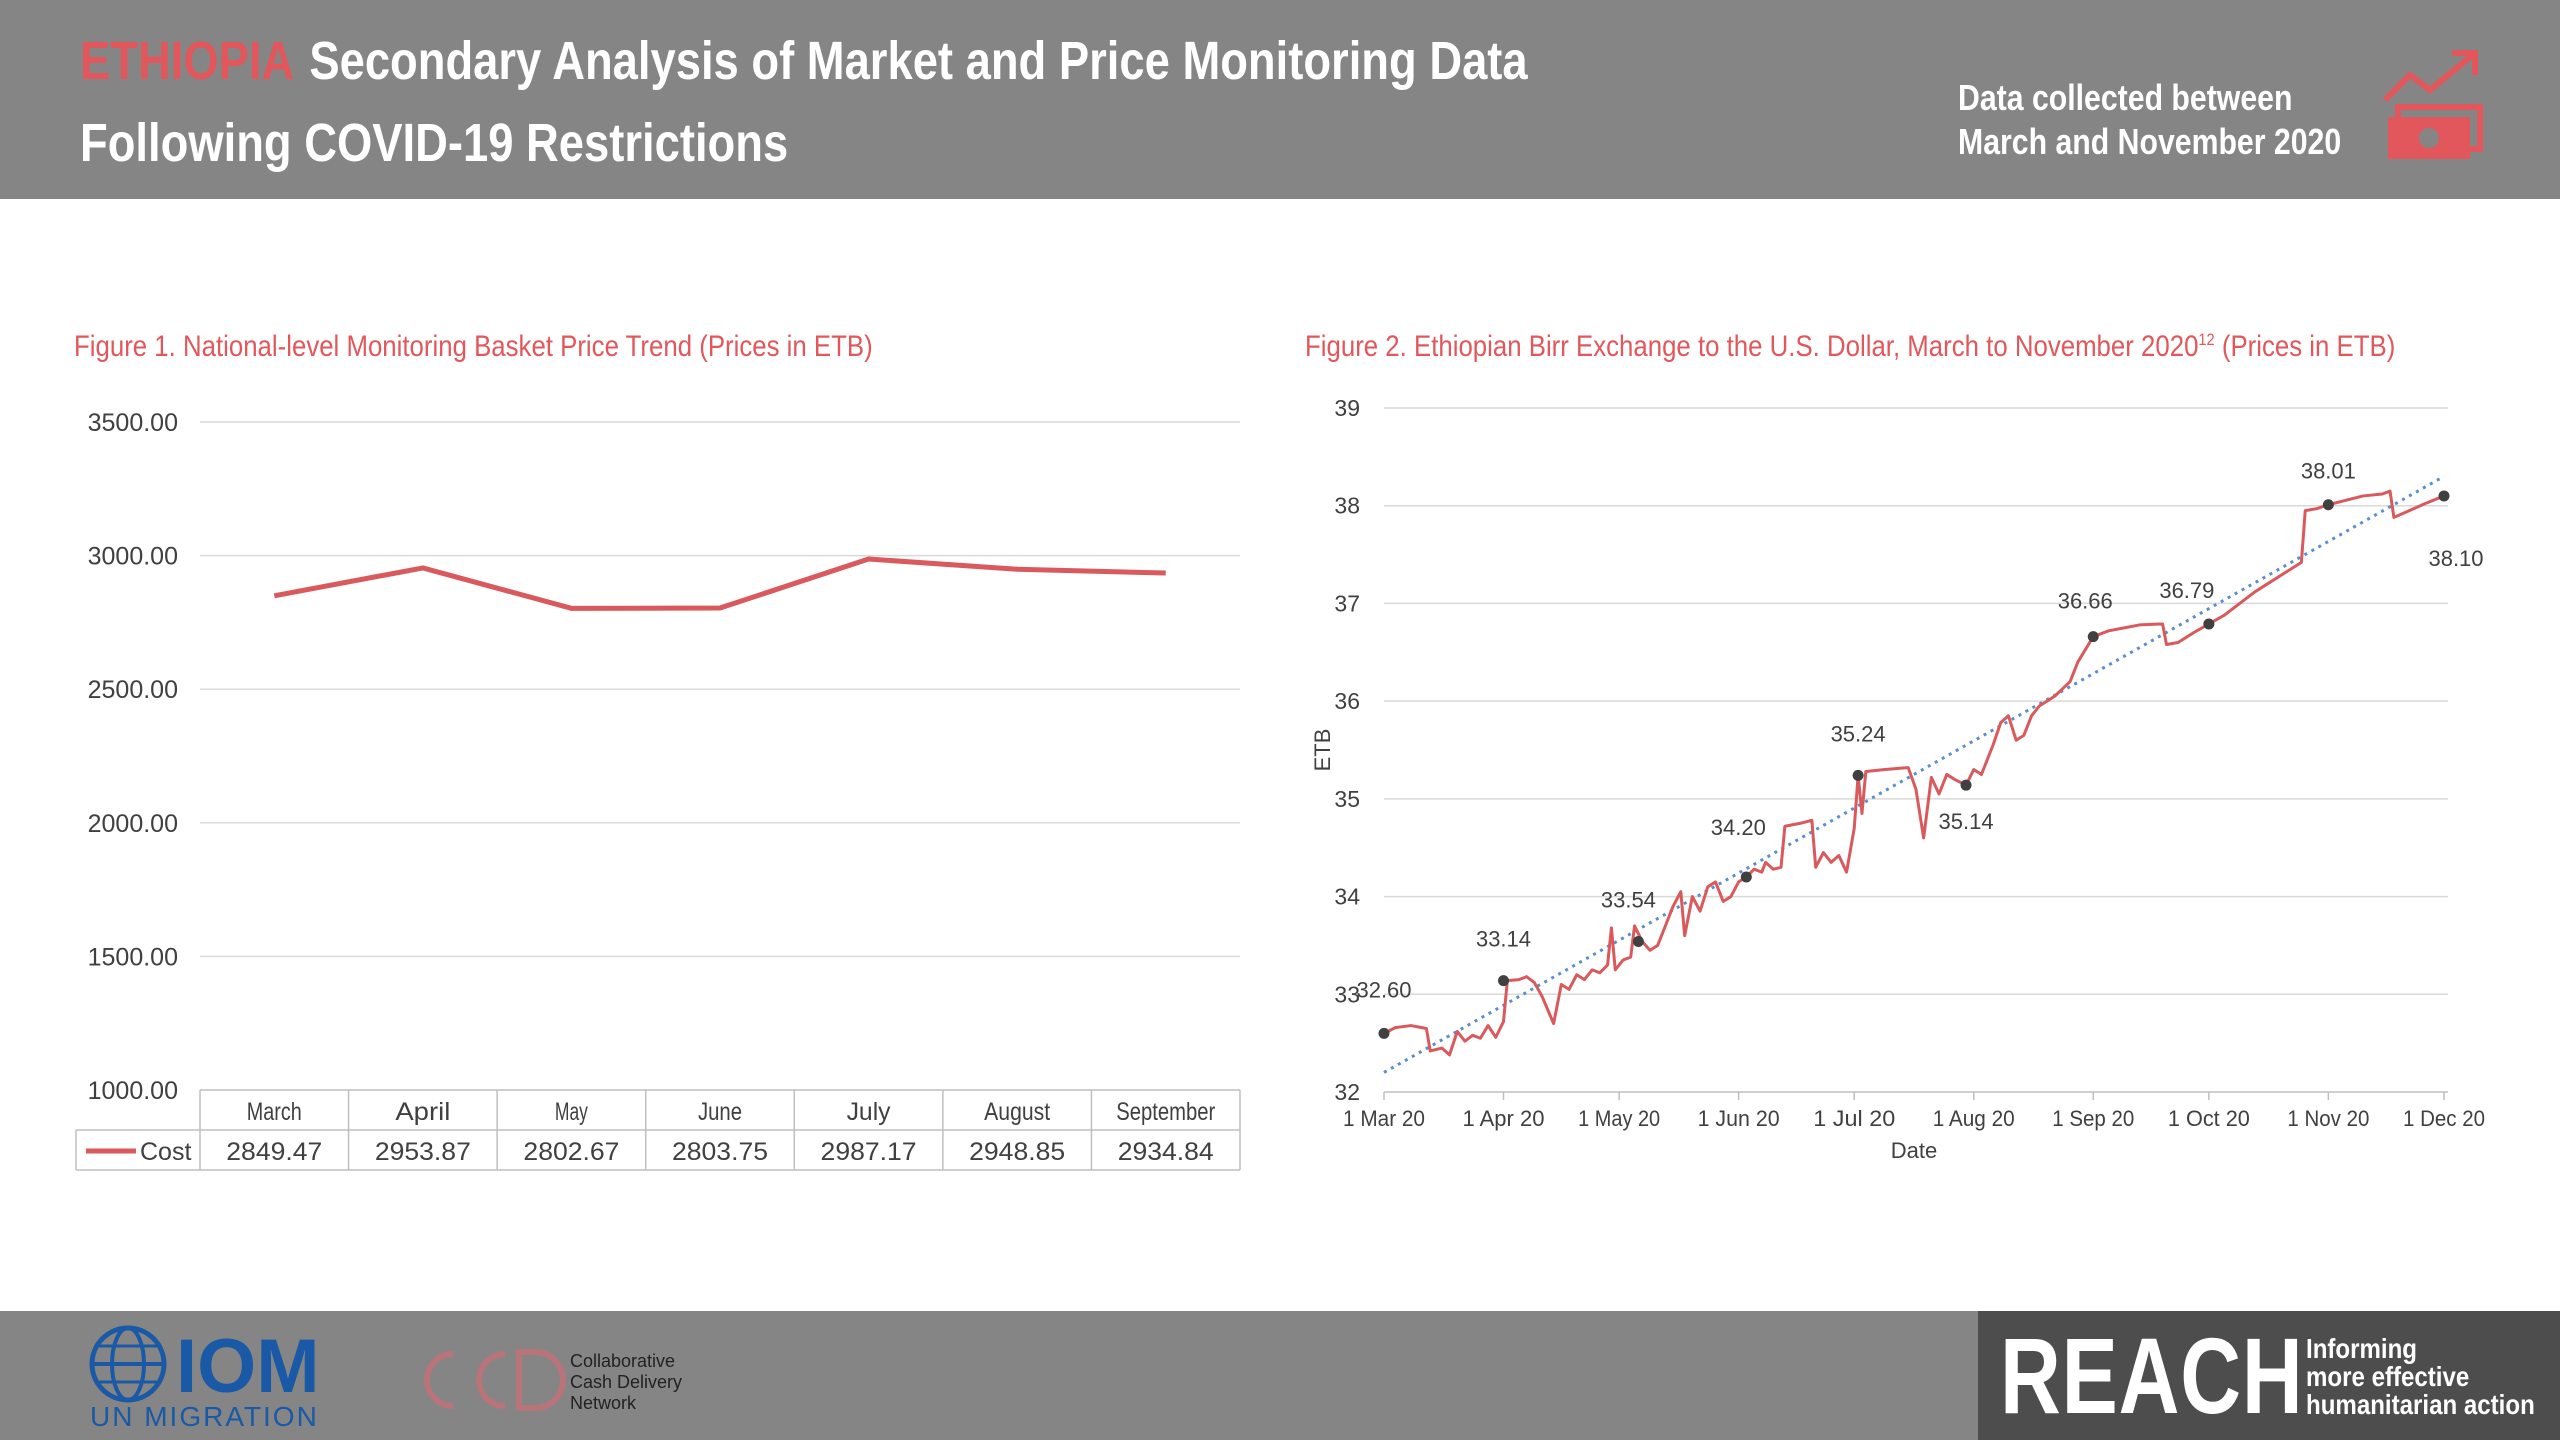  What do you see at coordinates (1347, 897) in the screenshot?
I see `y-tick-label: 34` at bounding box center [1347, 897].